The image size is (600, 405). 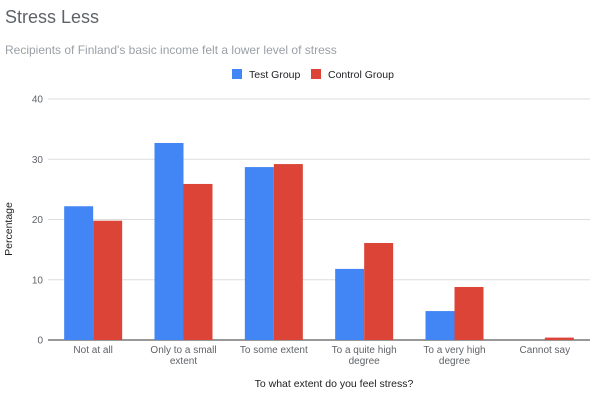 What do you see at coordinates (38, 160) in the screenshot?
I see `y-tick-label: 30` at bounding box center [38, 160].